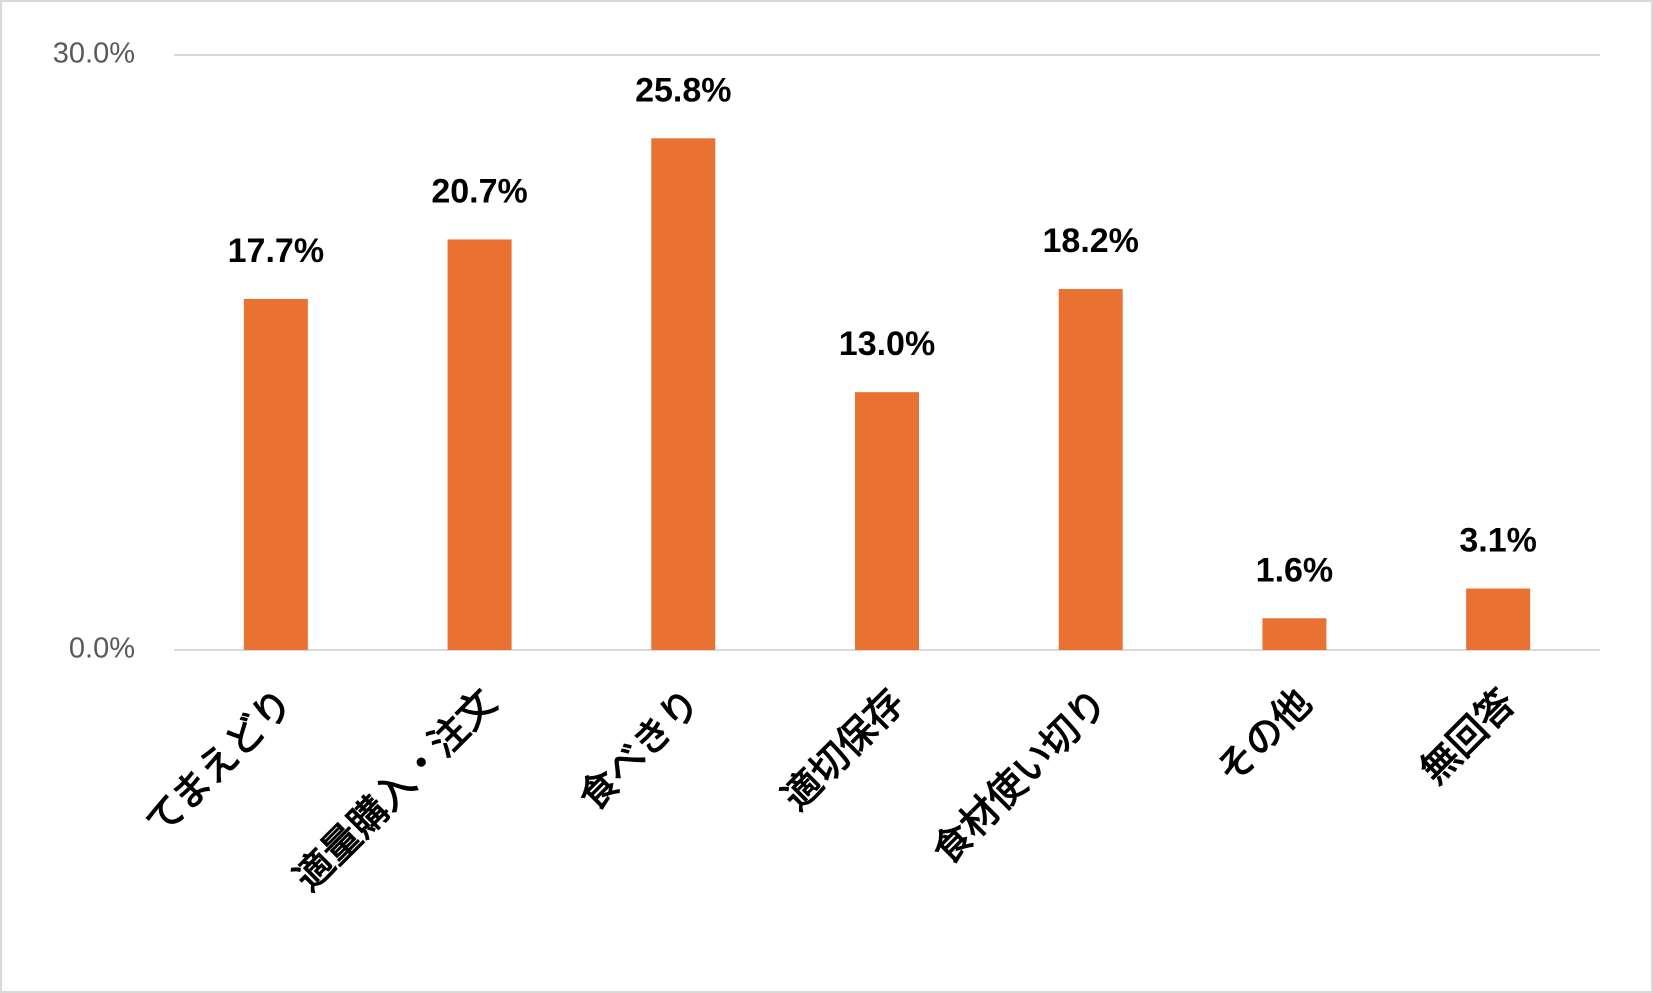 The height and width of the screenshot is (993, 1653). Describe the element at coordinates (683, 90) in the screenshot. I see `value-label: 25.8%` at that location.